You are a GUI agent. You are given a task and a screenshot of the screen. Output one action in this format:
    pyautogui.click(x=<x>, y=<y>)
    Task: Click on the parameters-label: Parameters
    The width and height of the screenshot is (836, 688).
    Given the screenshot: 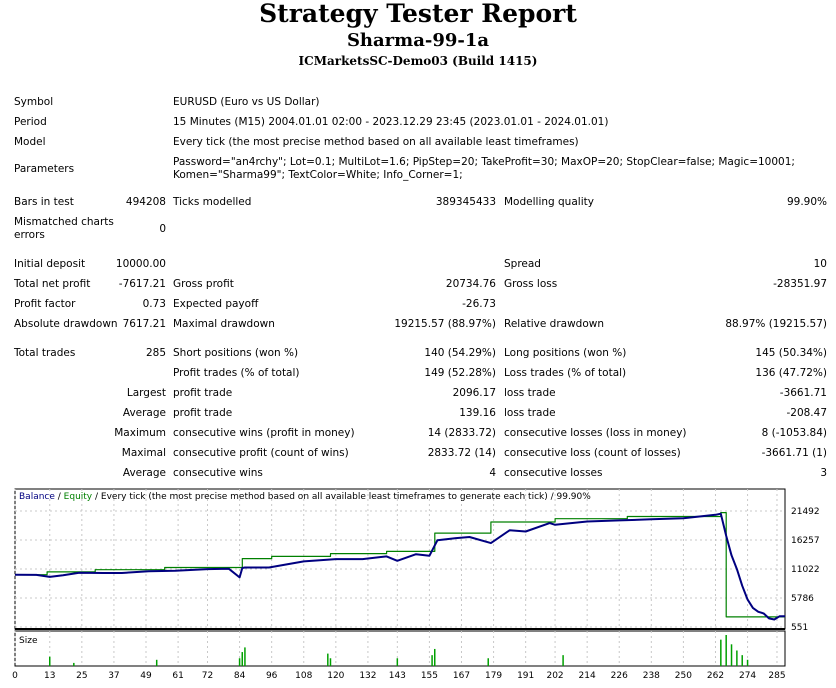 What is the action you would take?
    pyautogui.click(x=44, y=169)
    